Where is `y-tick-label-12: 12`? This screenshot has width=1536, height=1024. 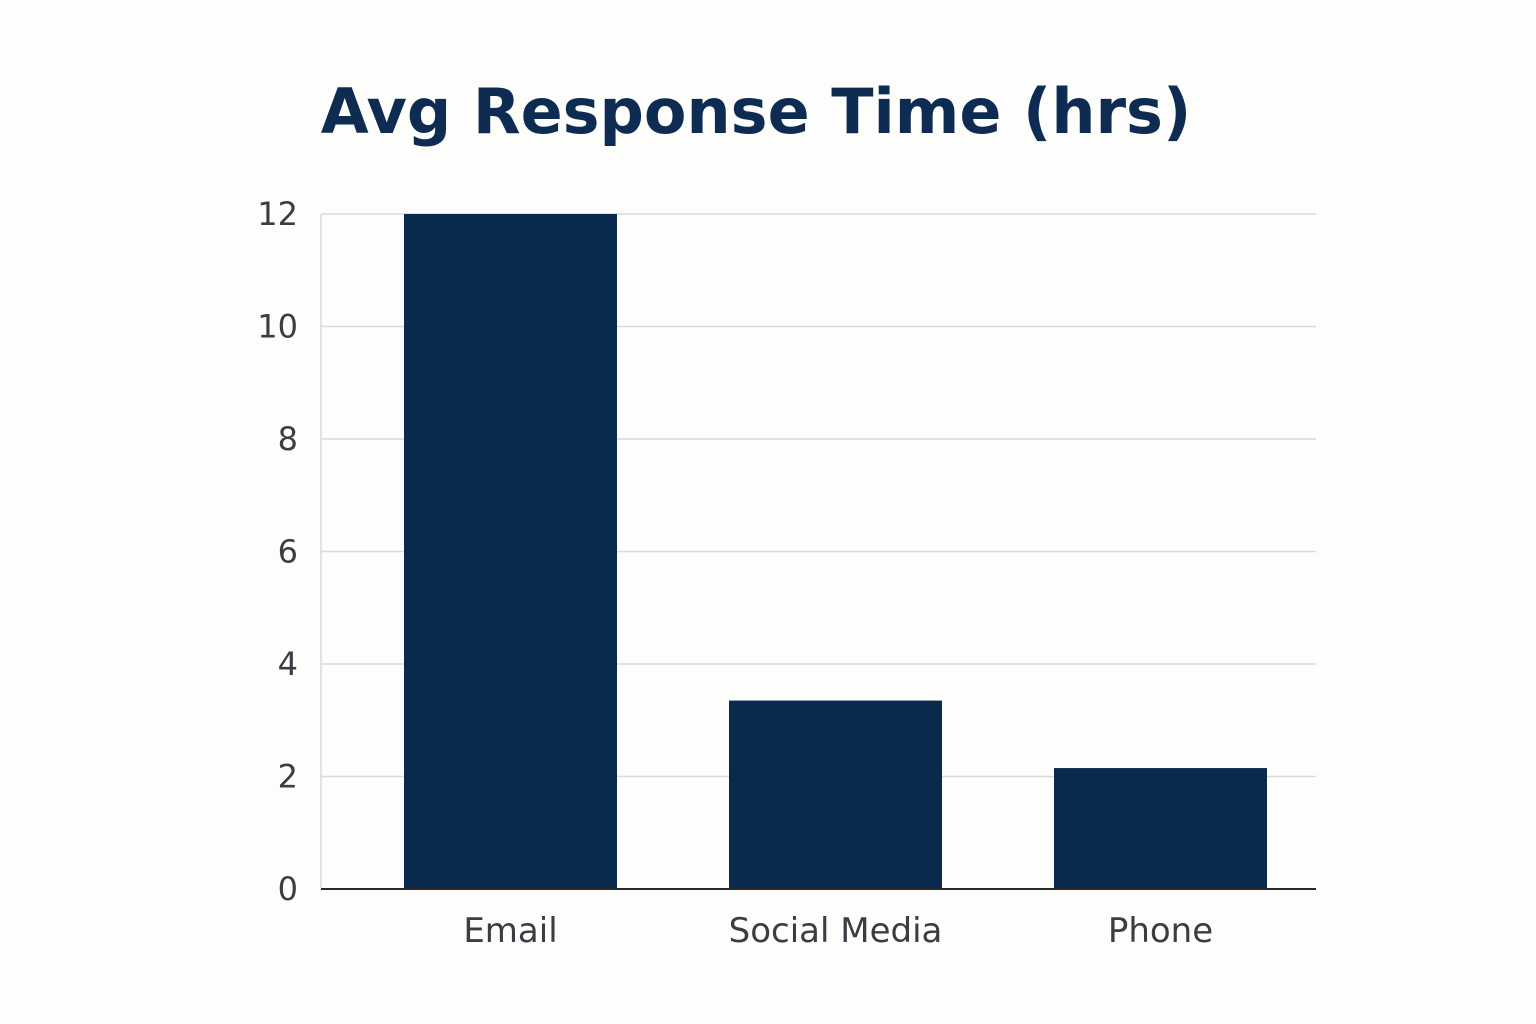
y-tick-label-12: 12 is located at coordinates (277, 214).